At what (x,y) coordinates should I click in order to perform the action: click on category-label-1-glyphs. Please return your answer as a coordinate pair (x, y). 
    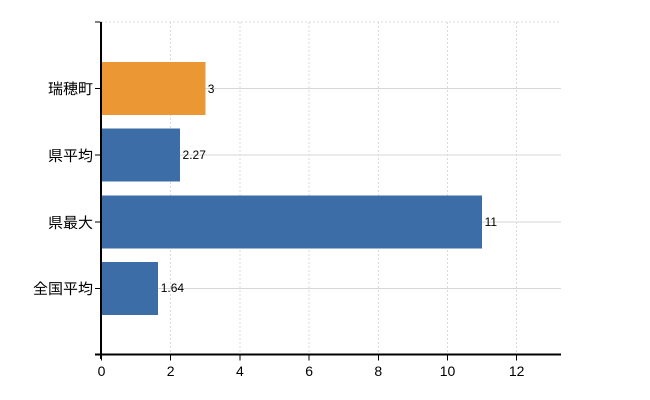
    Looking at the image, I should click on (70, 155).